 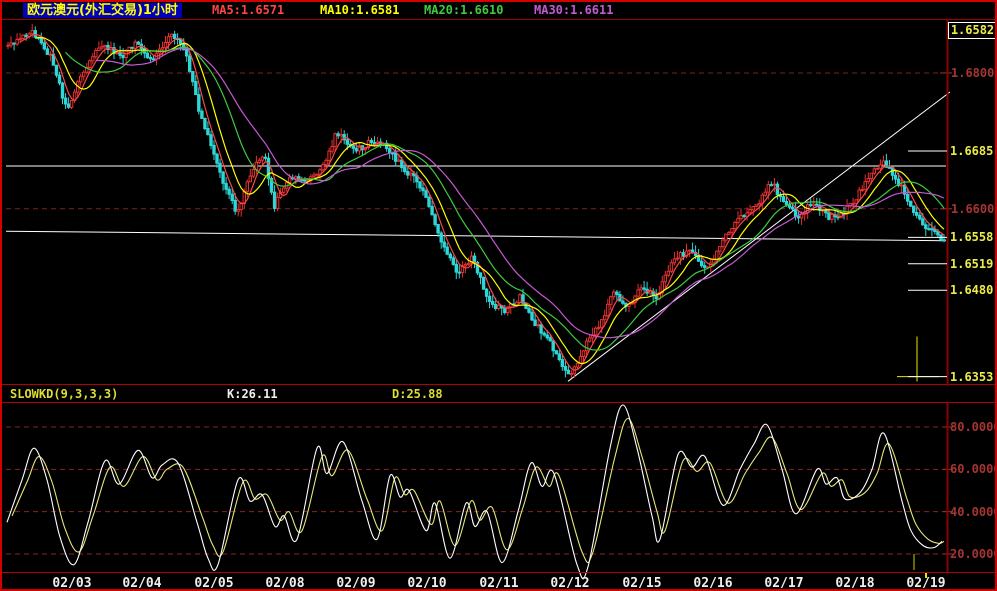 What do you see at coordinates (252, 394) in the screenshot?
I see `indicator-k-value: K:26.11` at bounding box center [252, 394].